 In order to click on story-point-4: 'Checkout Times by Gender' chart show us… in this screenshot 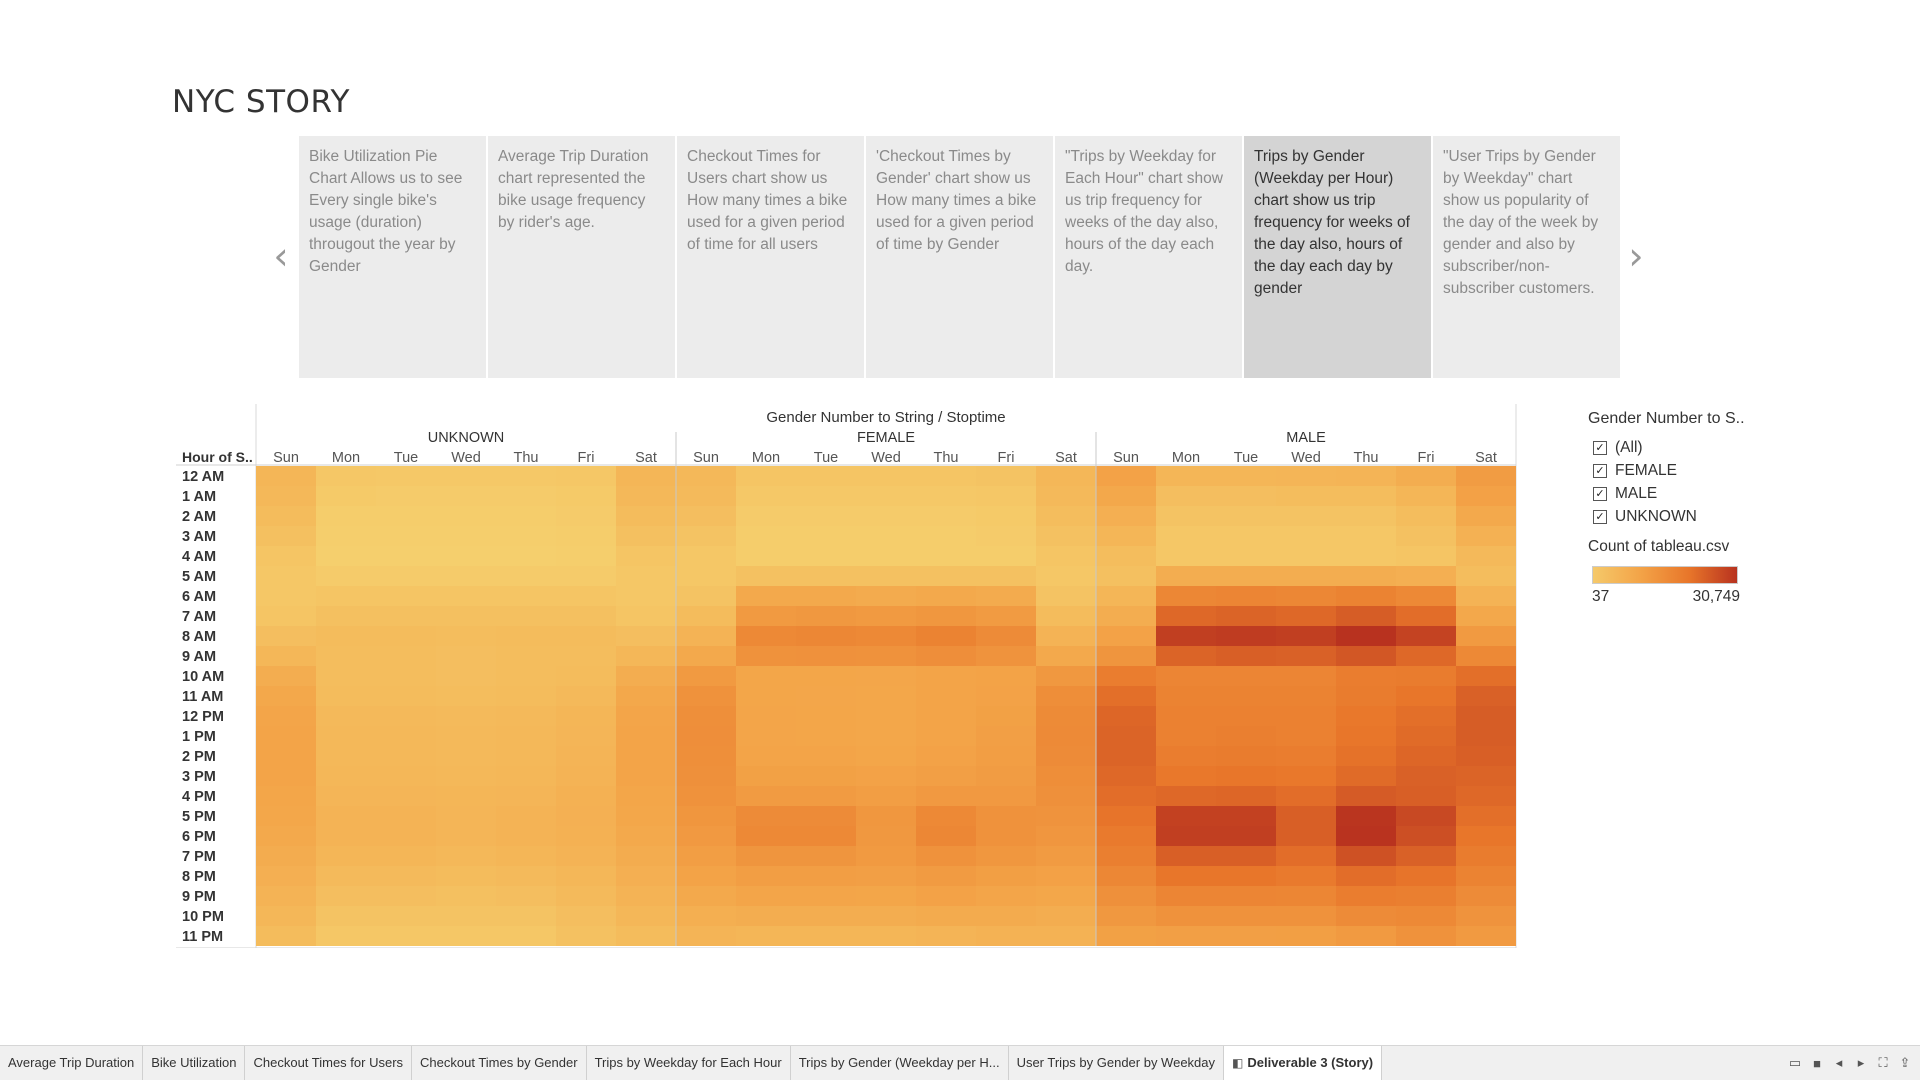, I will do `click(959, 257)`.